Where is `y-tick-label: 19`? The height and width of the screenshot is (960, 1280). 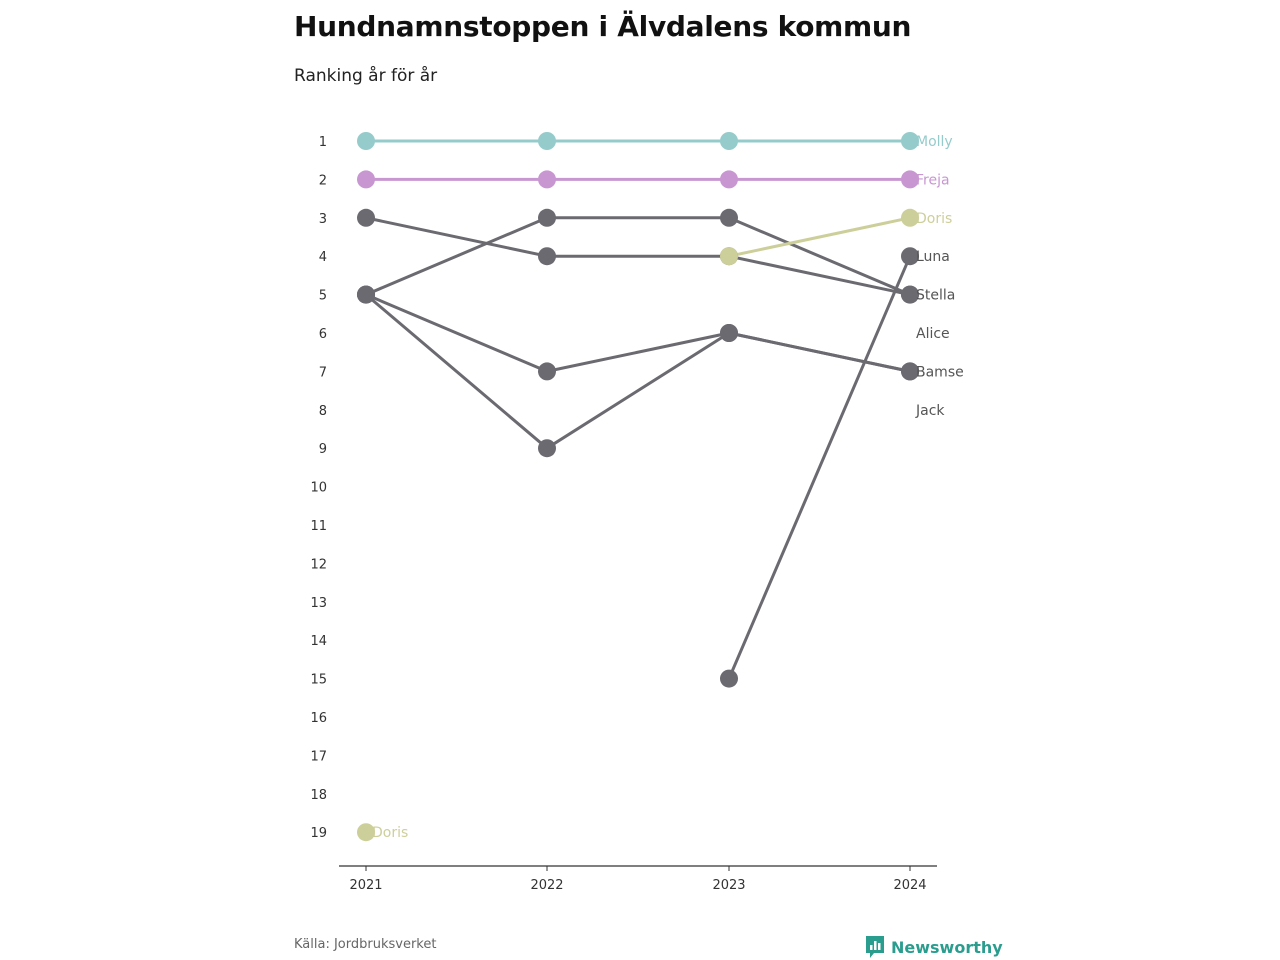 y-tick-label: 19 is located at coordinates (318, 833).